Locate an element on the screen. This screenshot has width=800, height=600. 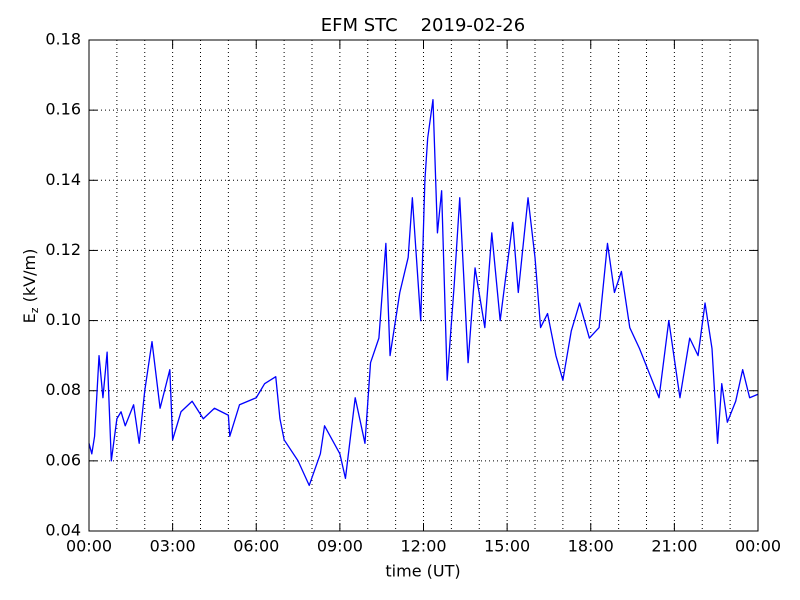
y-tick-label: 0.18 is located at coordinates (63, 39).